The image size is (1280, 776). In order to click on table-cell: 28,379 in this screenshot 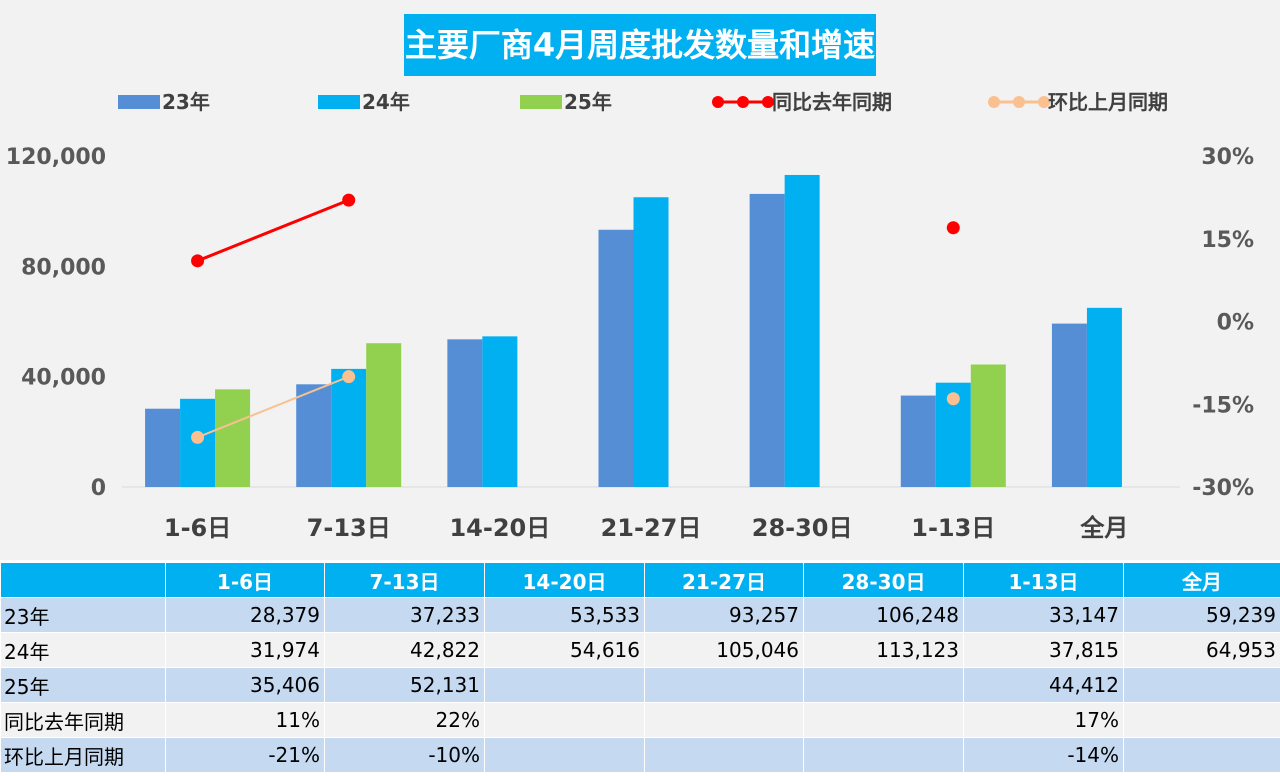, I will do `click(245, 615)`.